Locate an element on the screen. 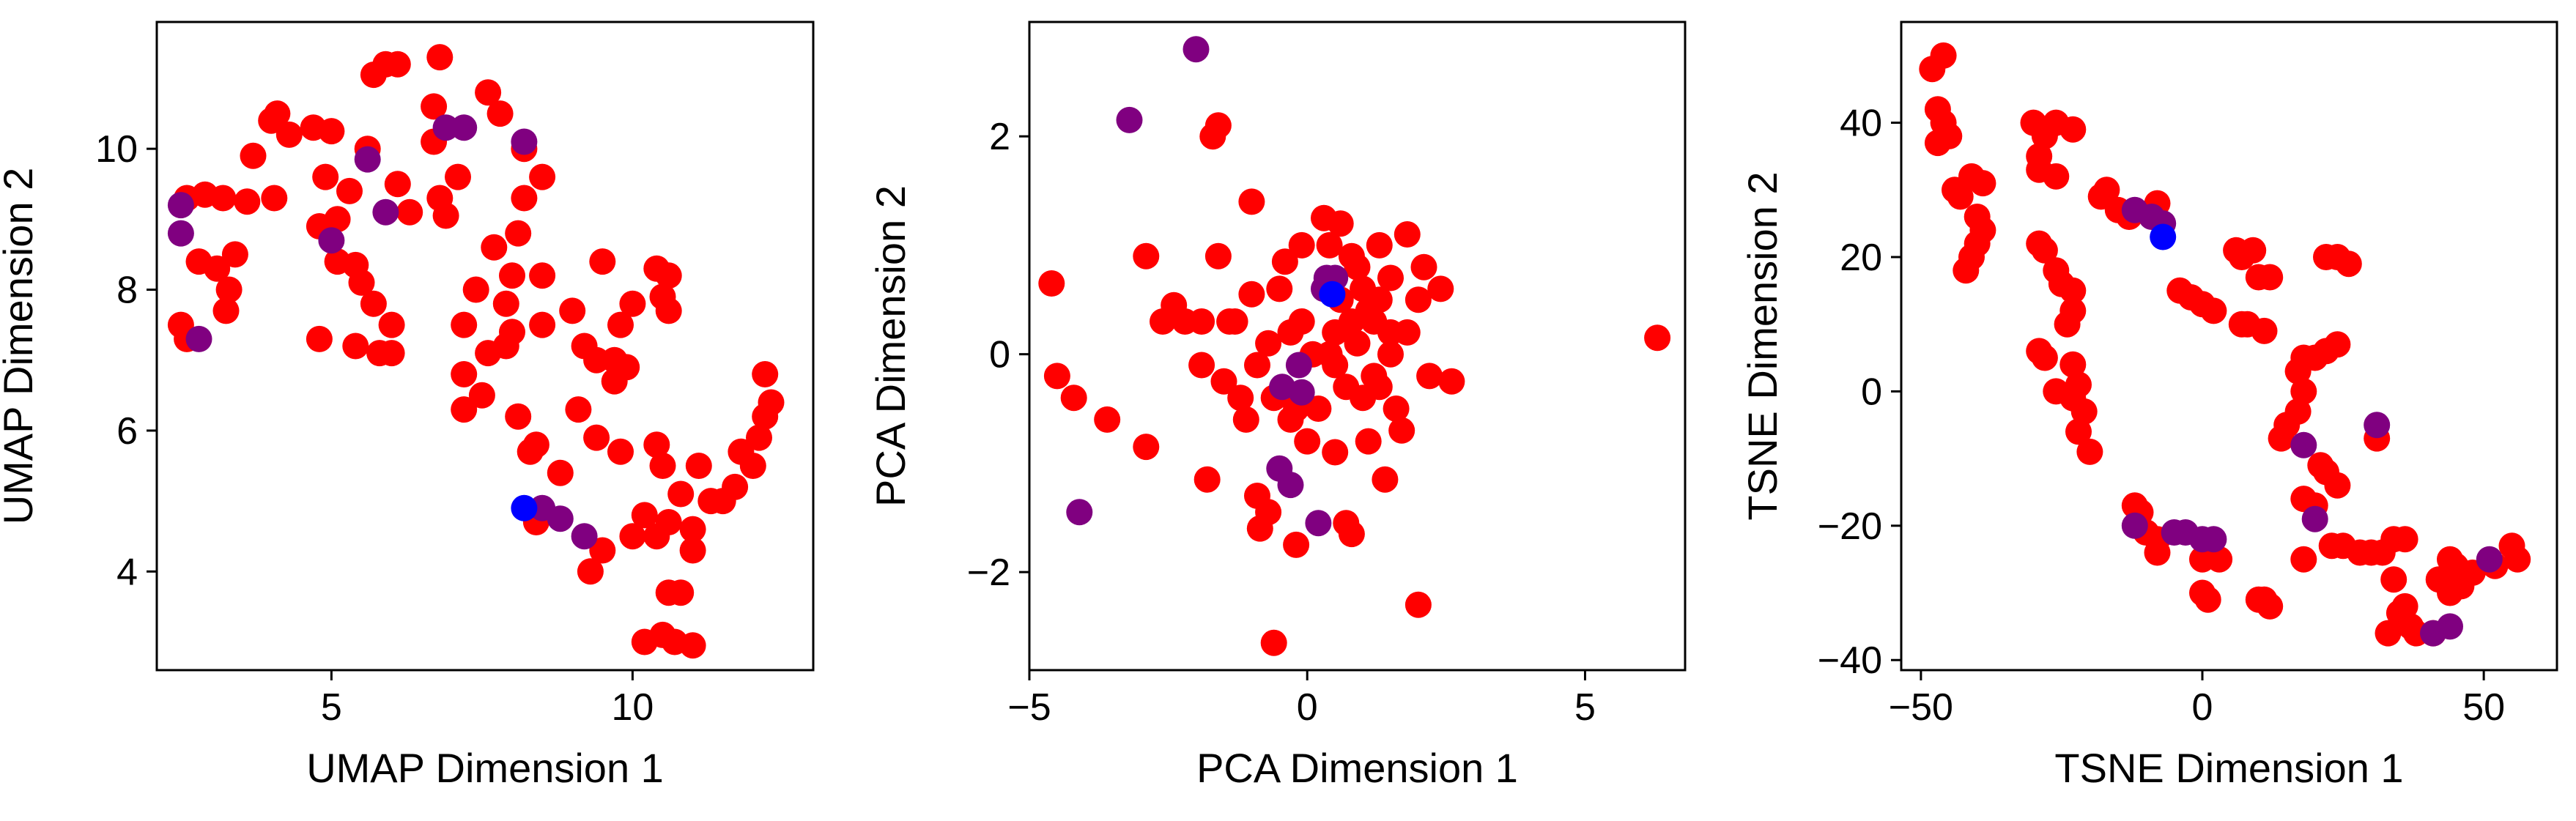 This screenshot has width=2576, height=821. y-axis-label: UMAP Dimension 2 is located at coordinates (20, 346).